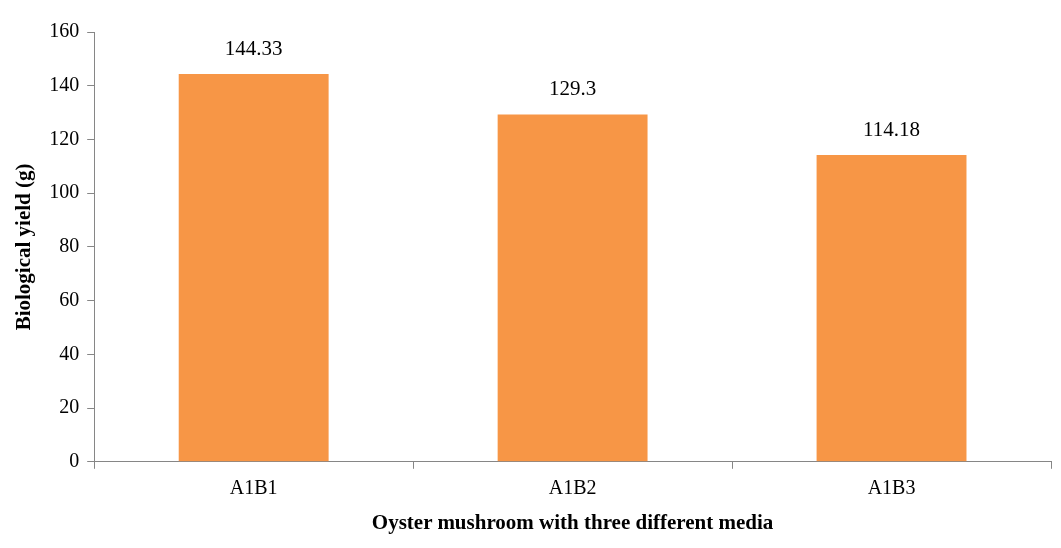 This screenshot has height=548, width=1061. Describe the element at coordinates (69, 245) in the screenshot. I see `y-tick-label: 80` at that location.